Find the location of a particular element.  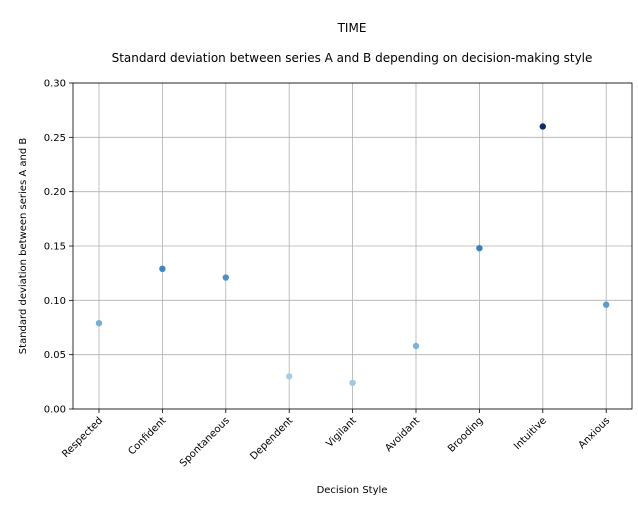

chart-title: TIME is located at coordinates (352, 28).